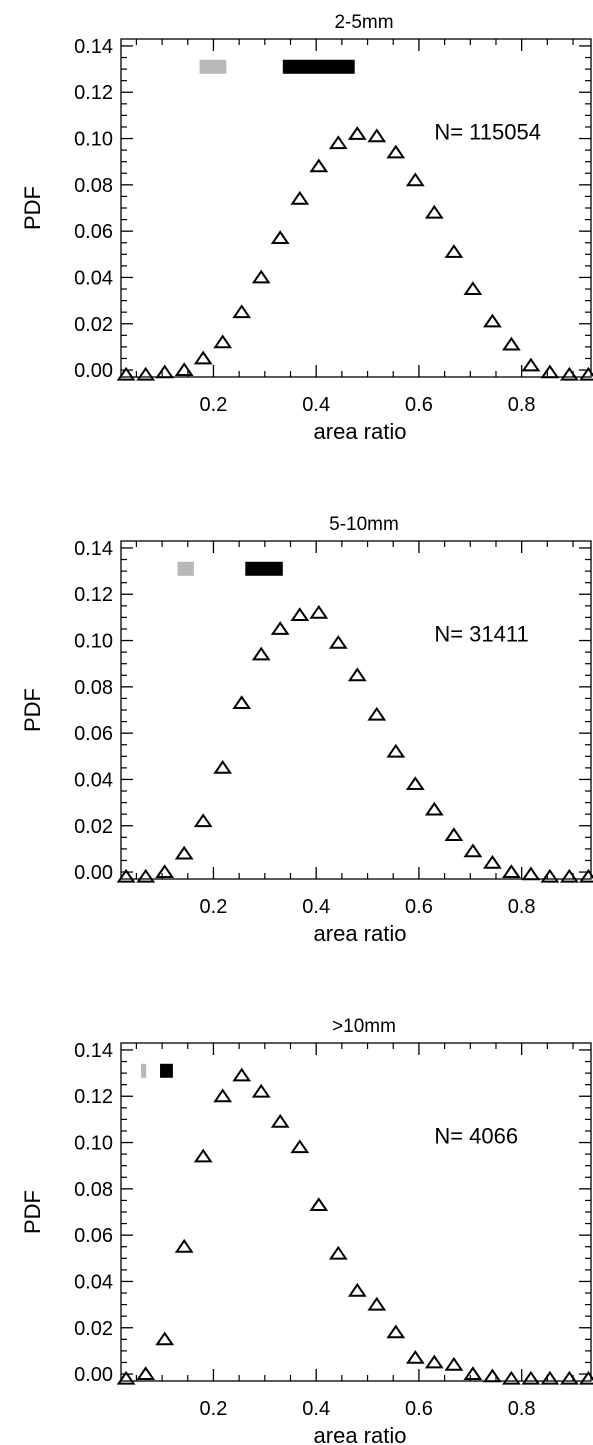 The height and width of the screenshot is (1445, 593). I want to click on sample-count-annotation: N= 4066, so click(476, 1136).